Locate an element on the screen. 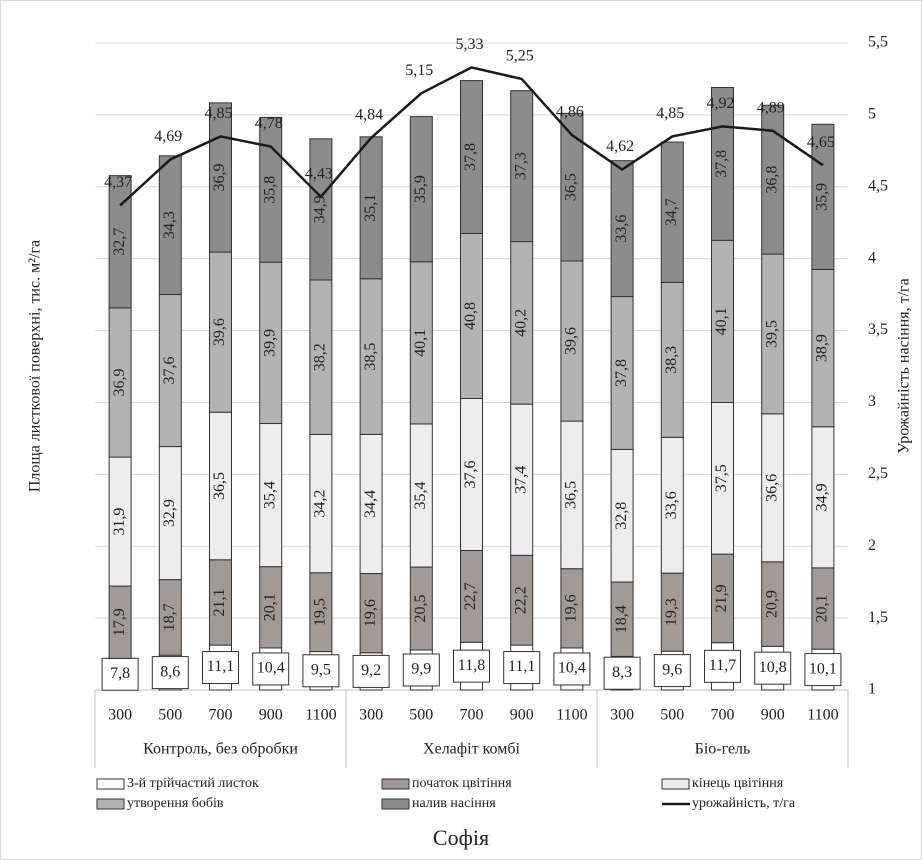 Image resolution: width=922 pixels, height=860 pixels. x-tick-label: 300 is located at coordinates (371, 715).